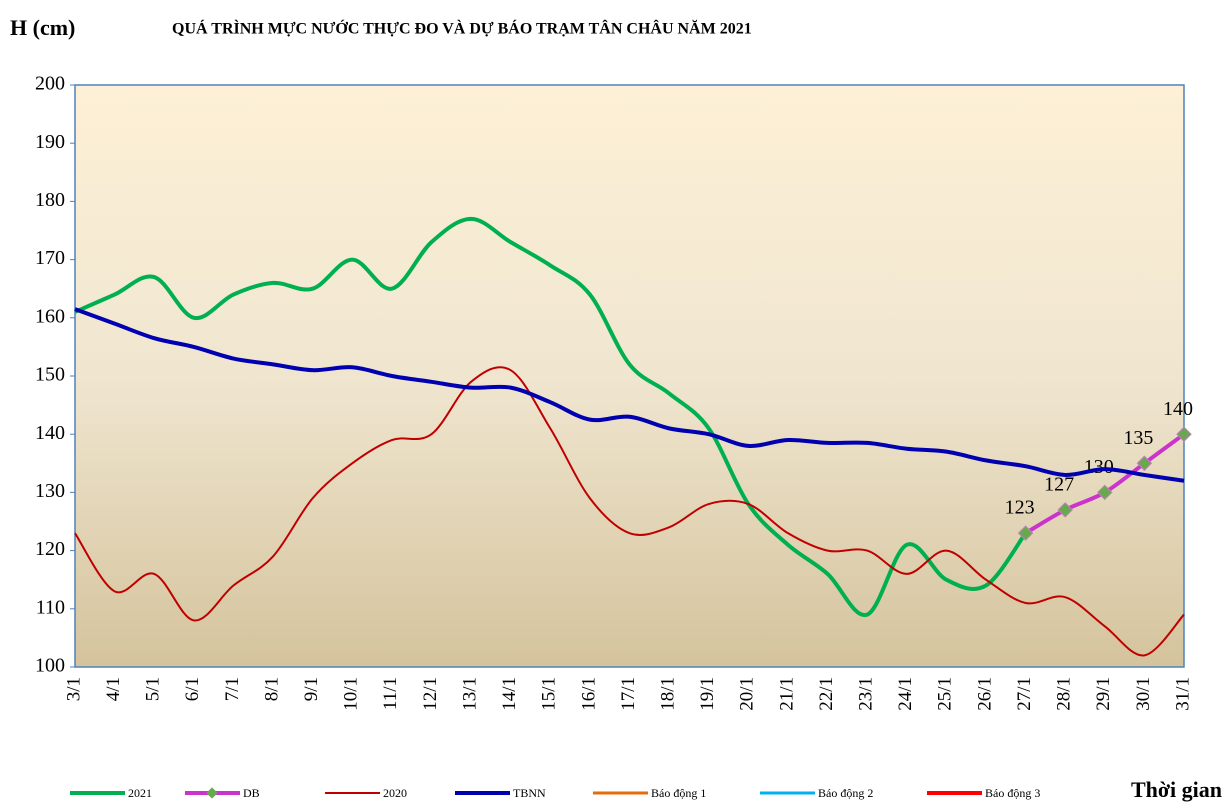  I want to click on legend-label: Báo động 1, so click(678, 793).